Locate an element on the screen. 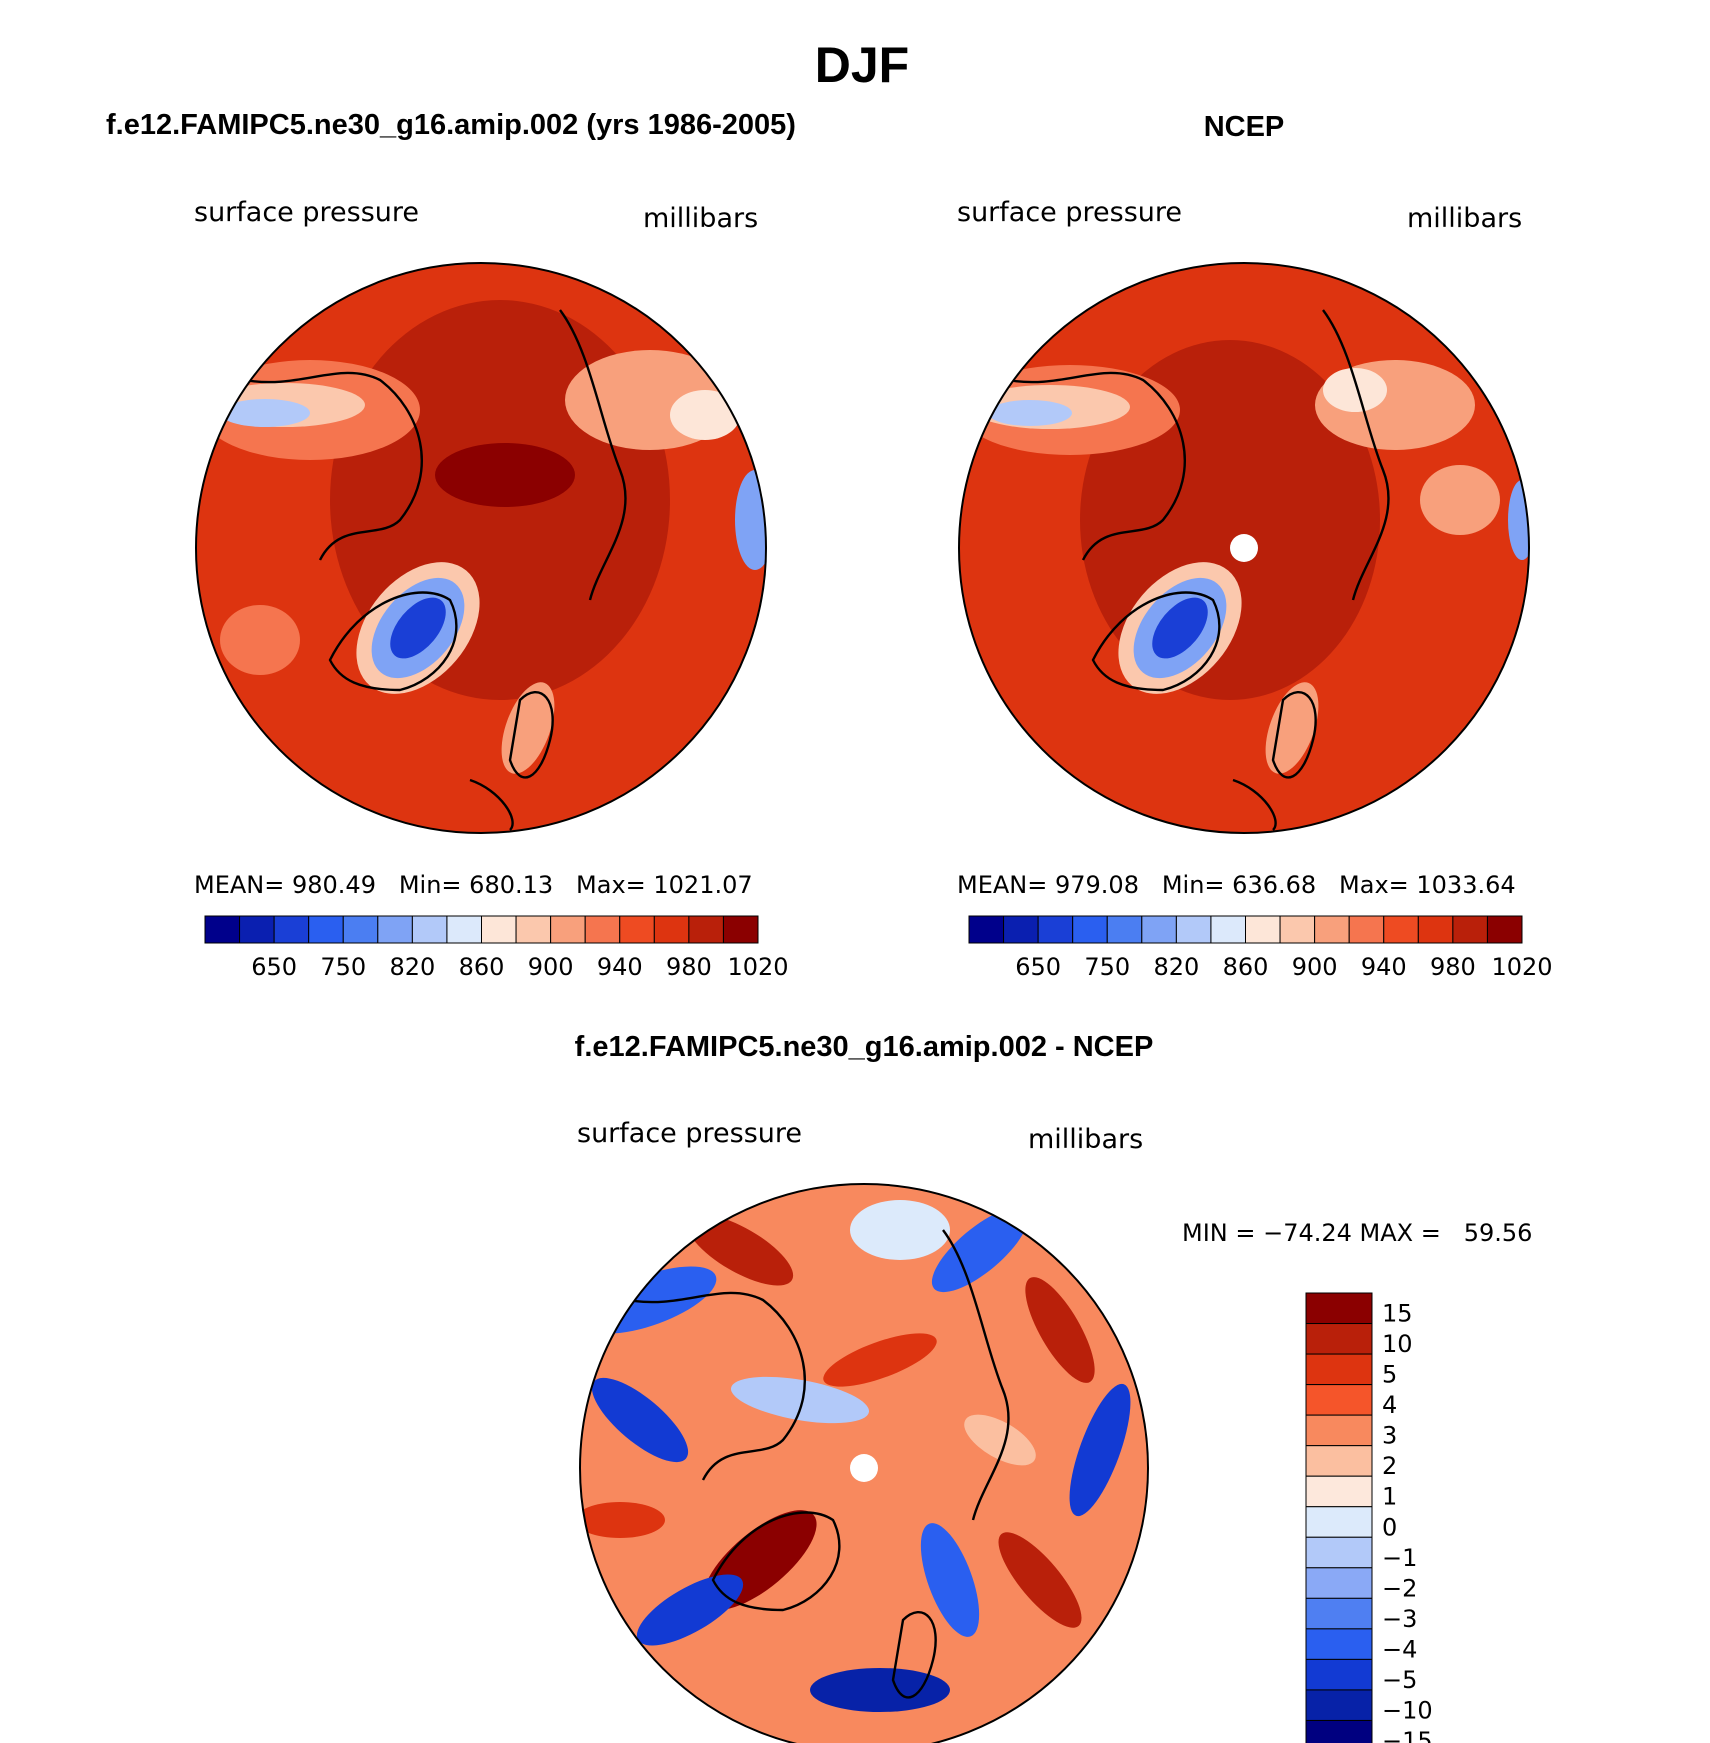 The height and width of the screenshot is (1743, 1710). map-a-outline is located at coordinates (481, 548).